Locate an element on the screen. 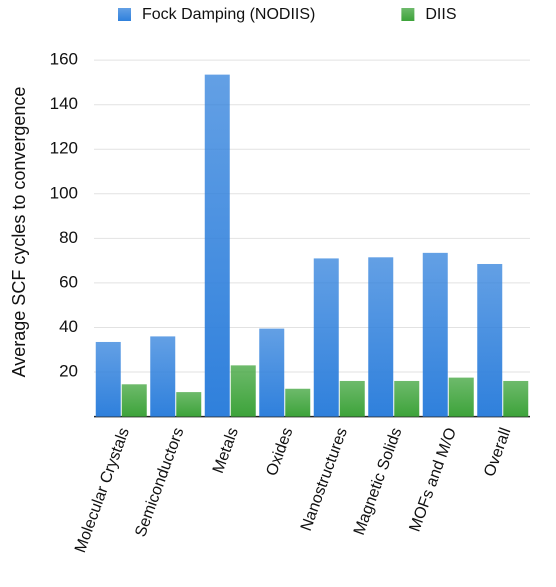 This screenshot has width=556, height=587. y-tick-label: 40 is located at coordinates (68, 326).